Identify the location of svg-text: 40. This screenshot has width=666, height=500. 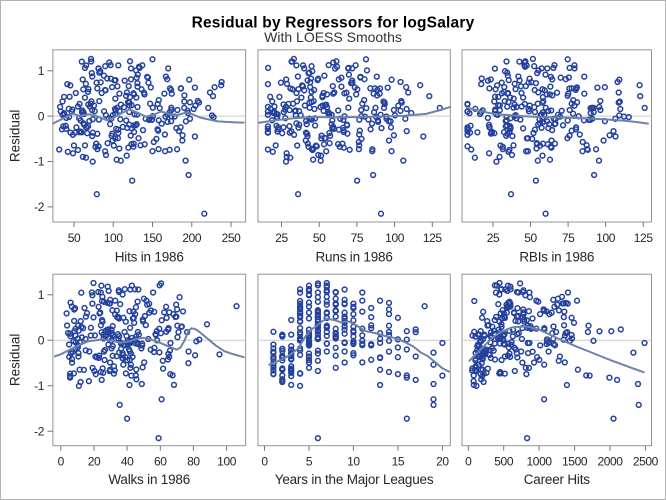
(127, 461).